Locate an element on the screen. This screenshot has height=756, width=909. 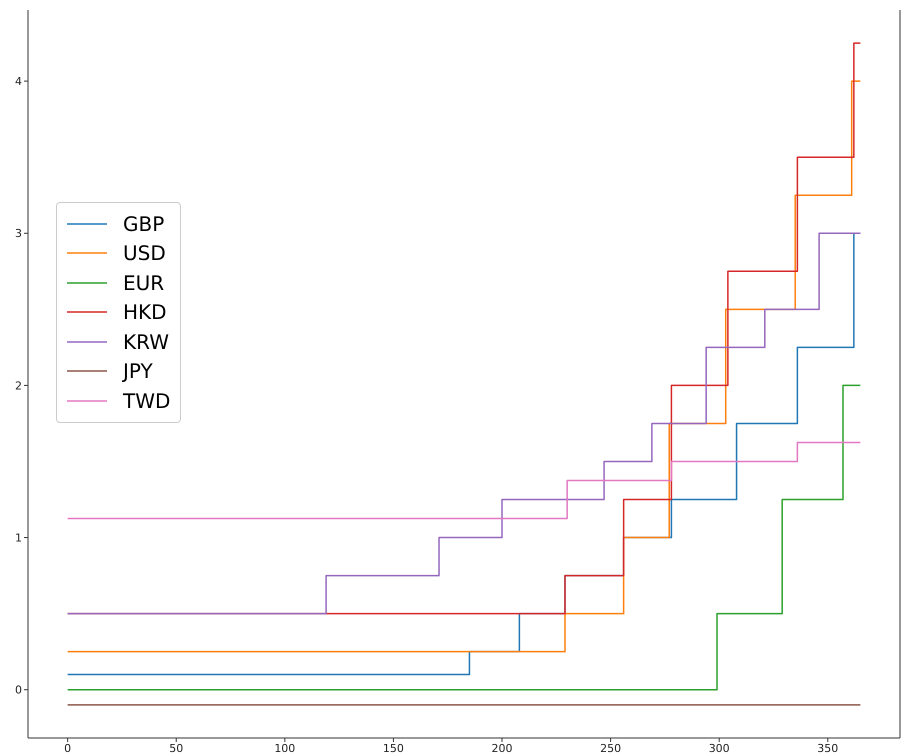
legend-label: KRW is located at coordinates (146, 342).